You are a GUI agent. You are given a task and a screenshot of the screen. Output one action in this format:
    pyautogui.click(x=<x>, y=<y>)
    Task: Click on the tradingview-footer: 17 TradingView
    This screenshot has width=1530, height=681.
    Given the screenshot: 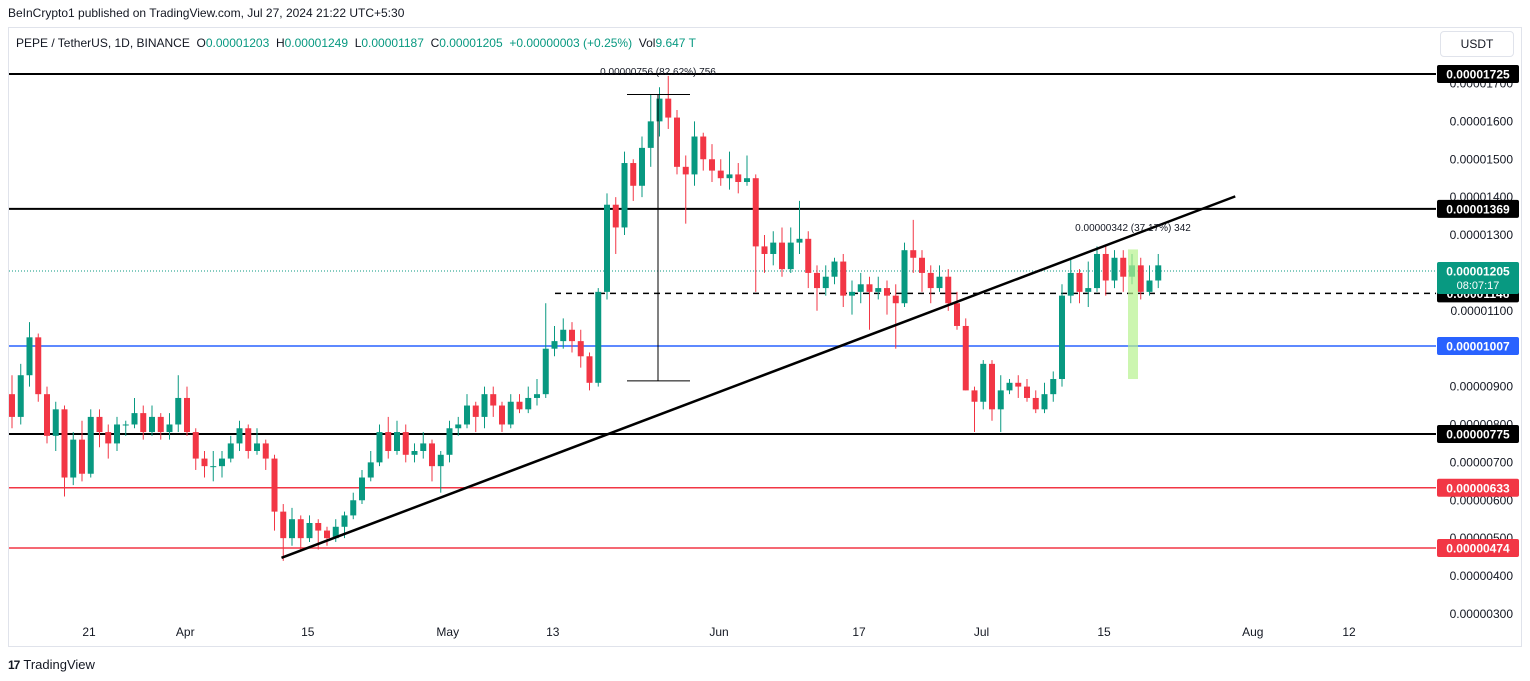 What is the action you would take?
    pyautogui.click(x=51, y=664)
    